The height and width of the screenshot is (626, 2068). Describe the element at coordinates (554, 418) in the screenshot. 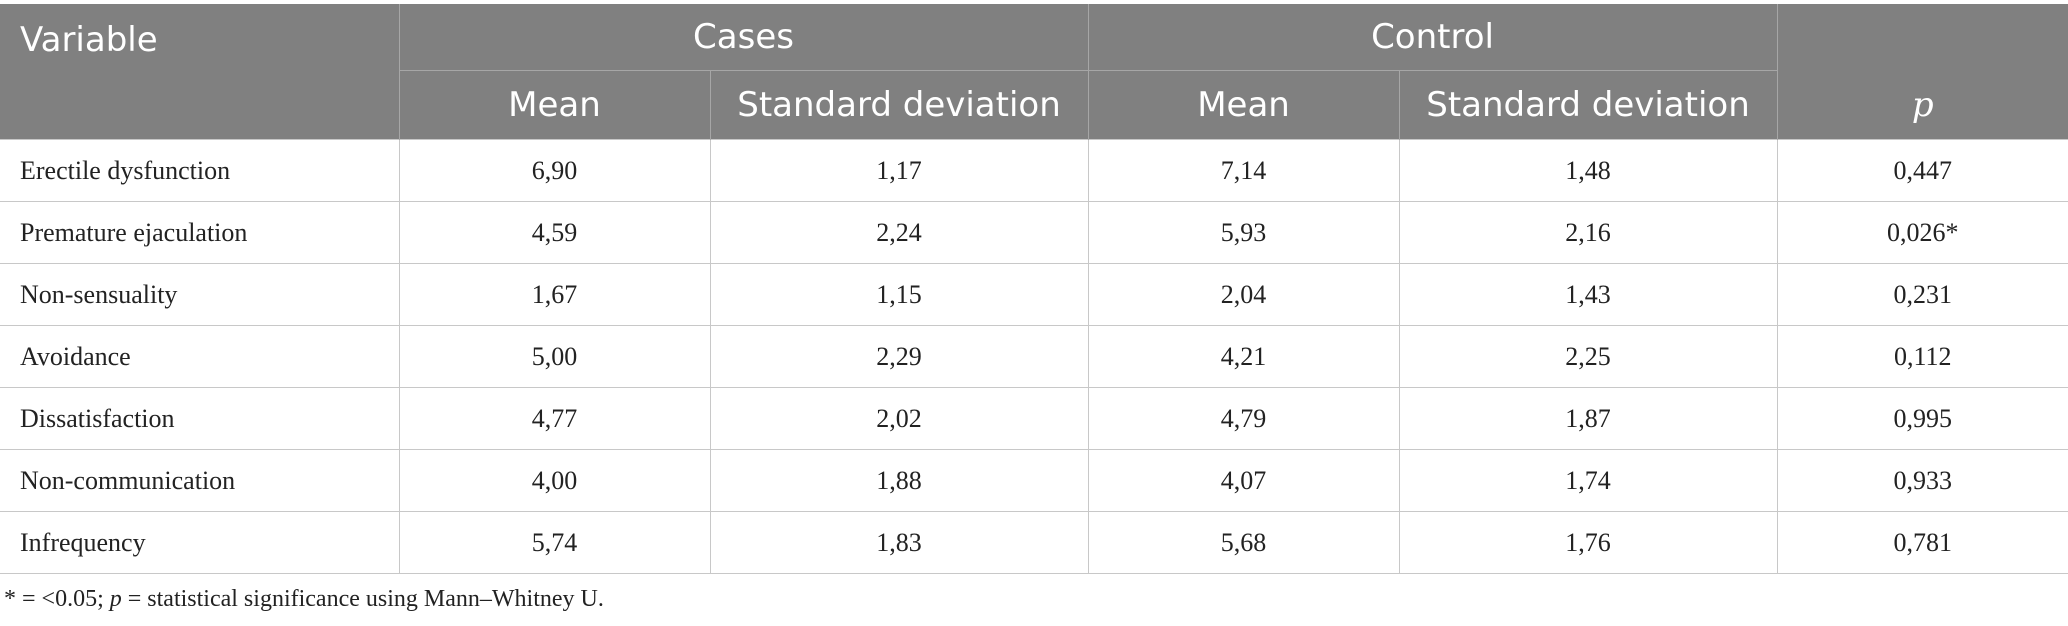

I see `cases-mean-cell: 4,77` at that location.